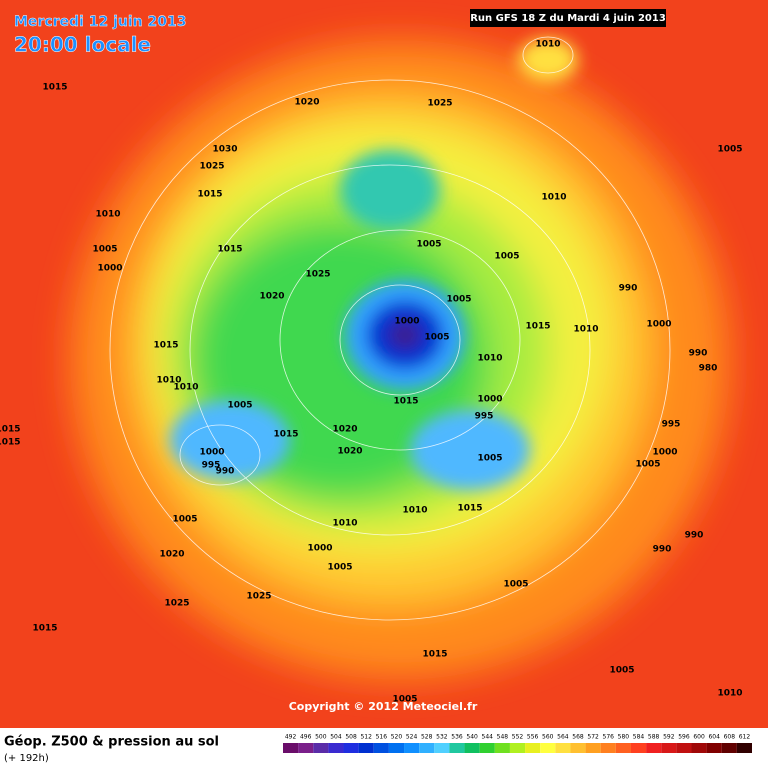  I want to click on run: Run GFS 18 Z du Mardi 4 juin 2013, so click(568, 18).